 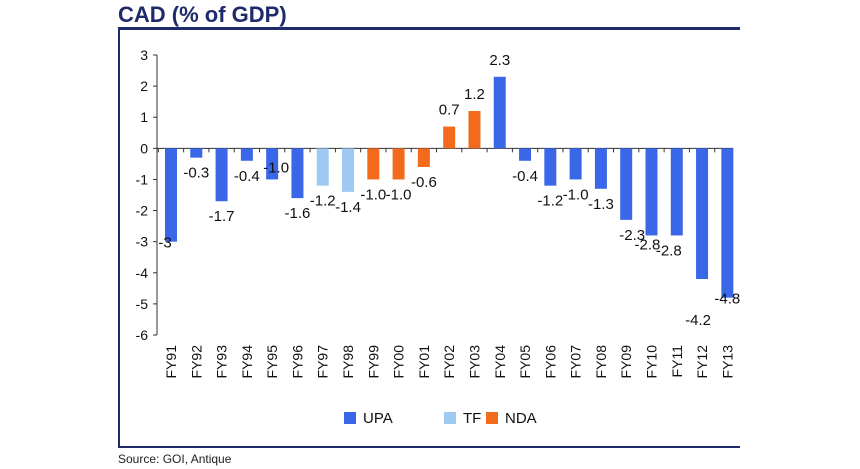 I want to click on y-tick-label: -6, so click(x=142, y=335).